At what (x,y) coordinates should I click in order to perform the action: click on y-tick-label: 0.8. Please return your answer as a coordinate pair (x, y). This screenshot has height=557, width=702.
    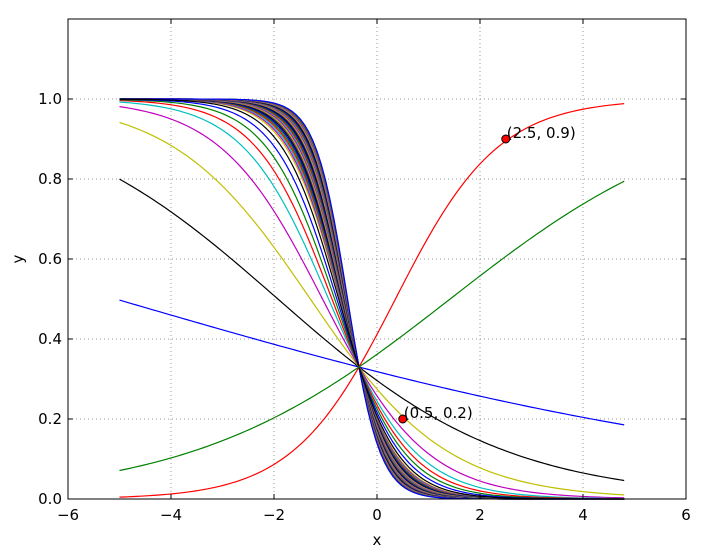
    Looking at the image, I should click on (50, 179).